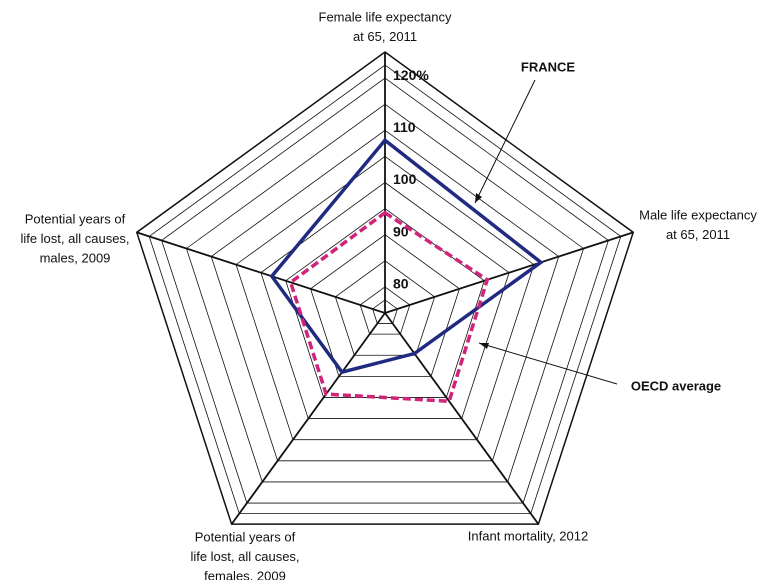 The image size is (763, 585). I want to click on axis-label: Female life expectancy, so click(385, 16).